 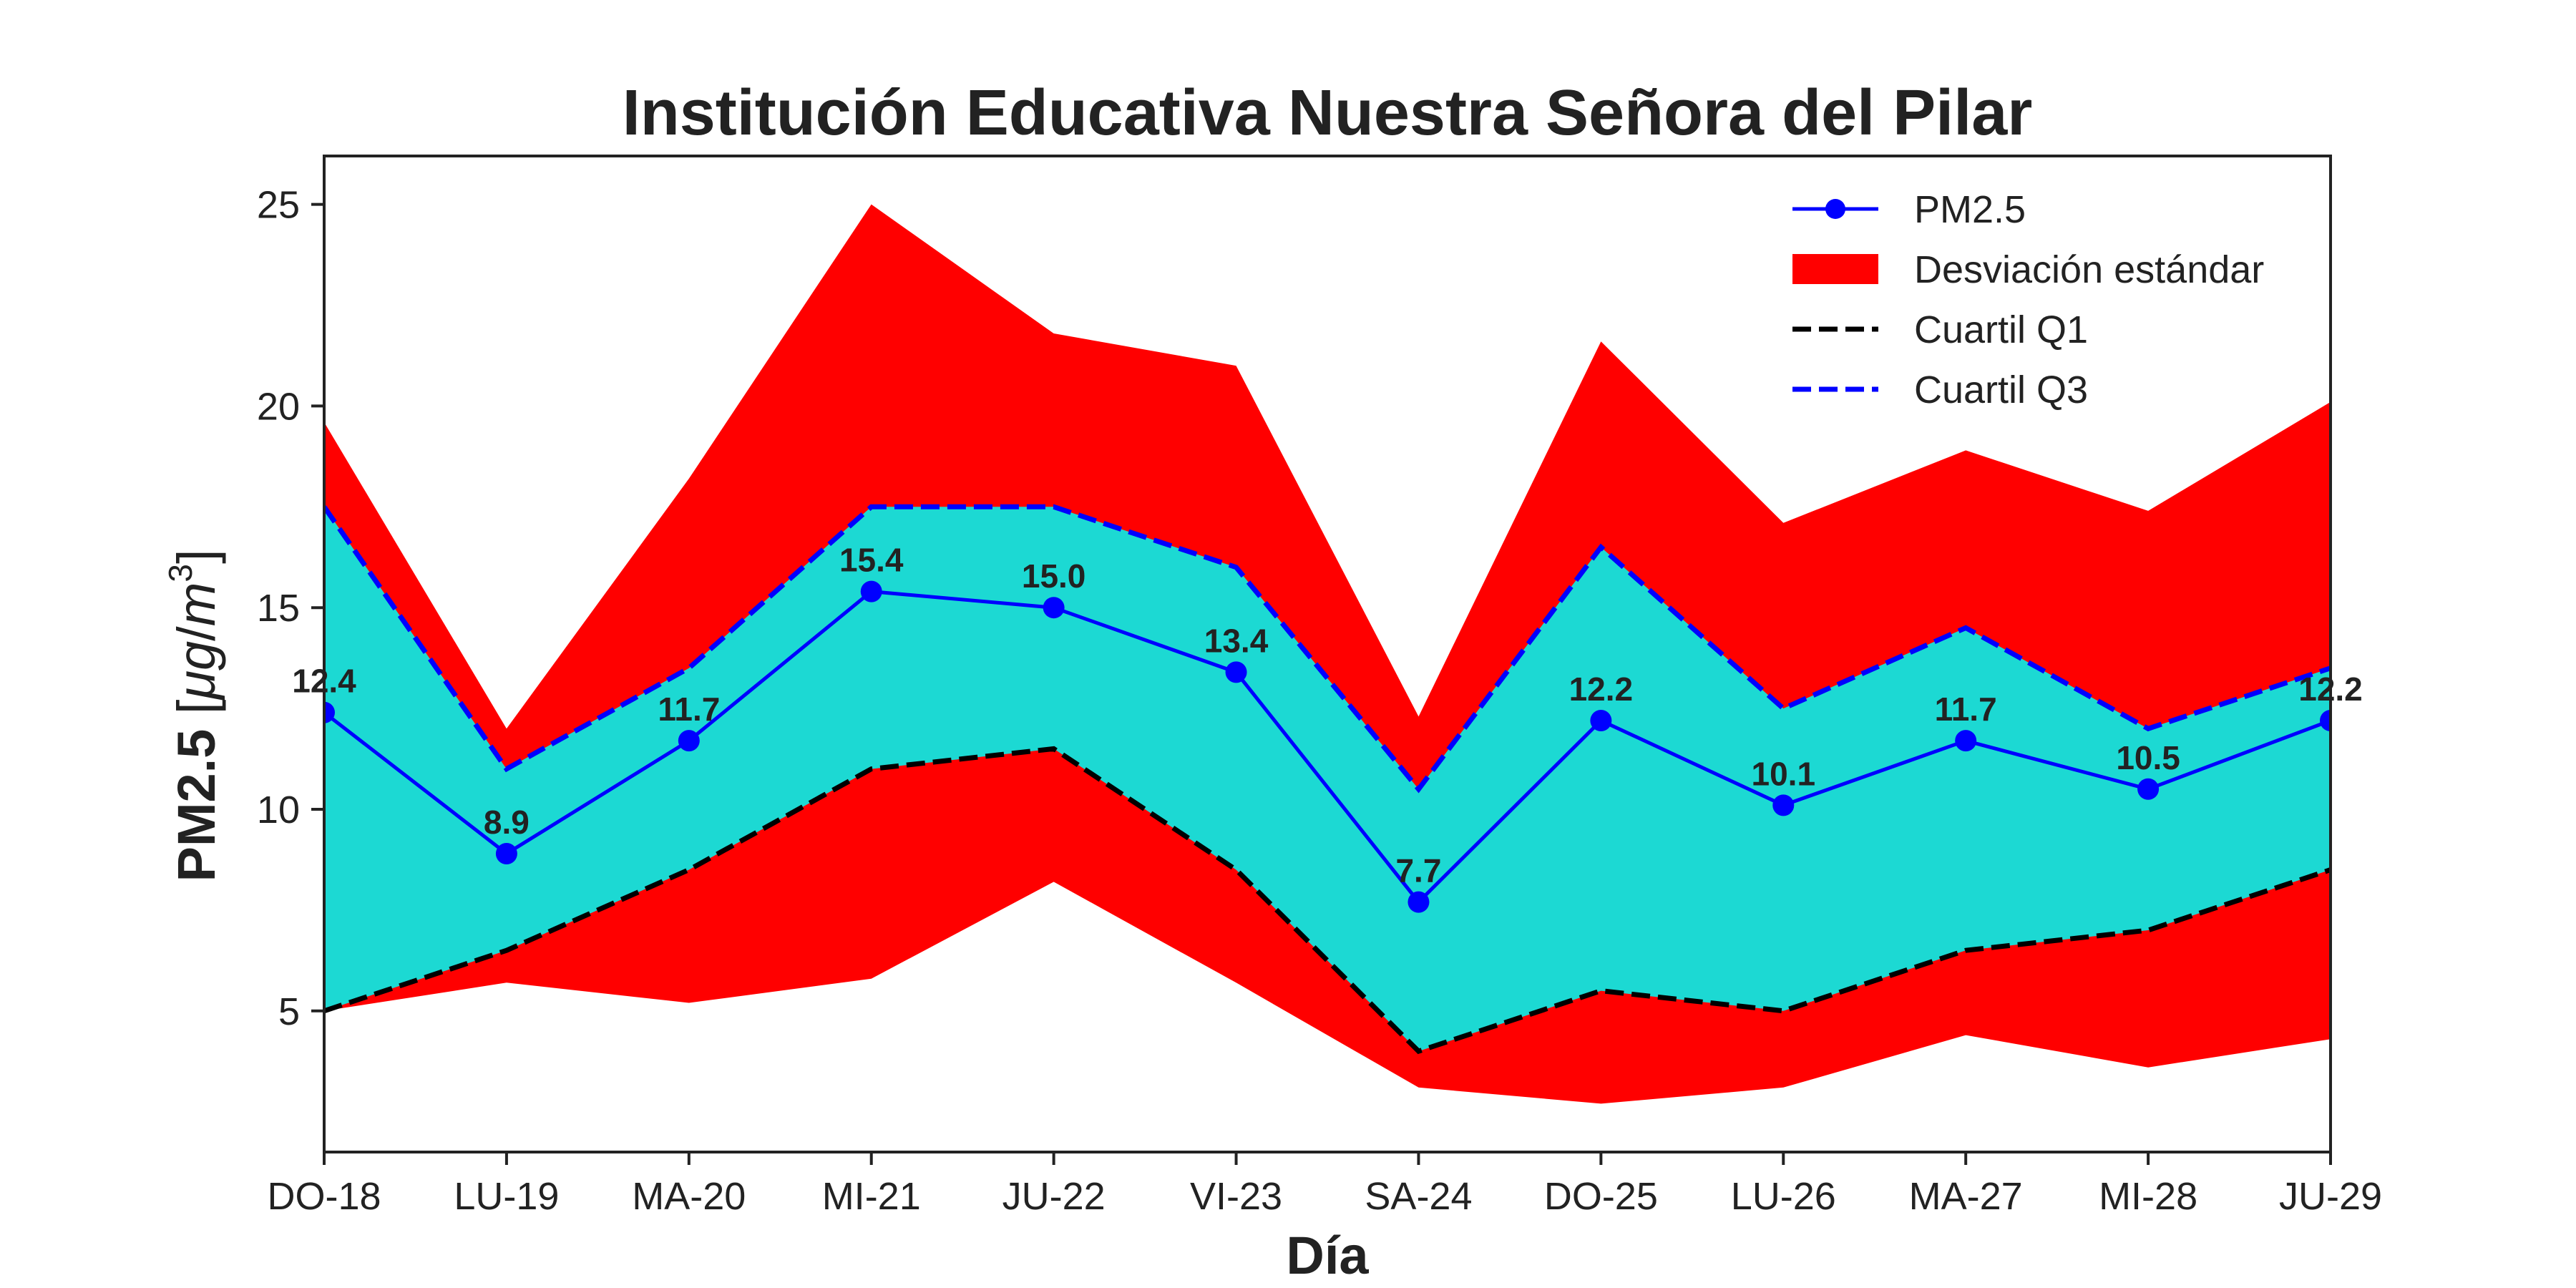 I want to click on pm25-data-label: 15.4, so click(x=871, y=560).